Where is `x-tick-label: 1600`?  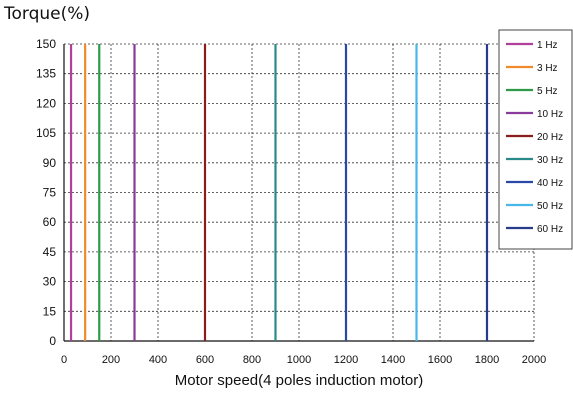 x-tick-label: 1600 is located at coordinates (440, 360).